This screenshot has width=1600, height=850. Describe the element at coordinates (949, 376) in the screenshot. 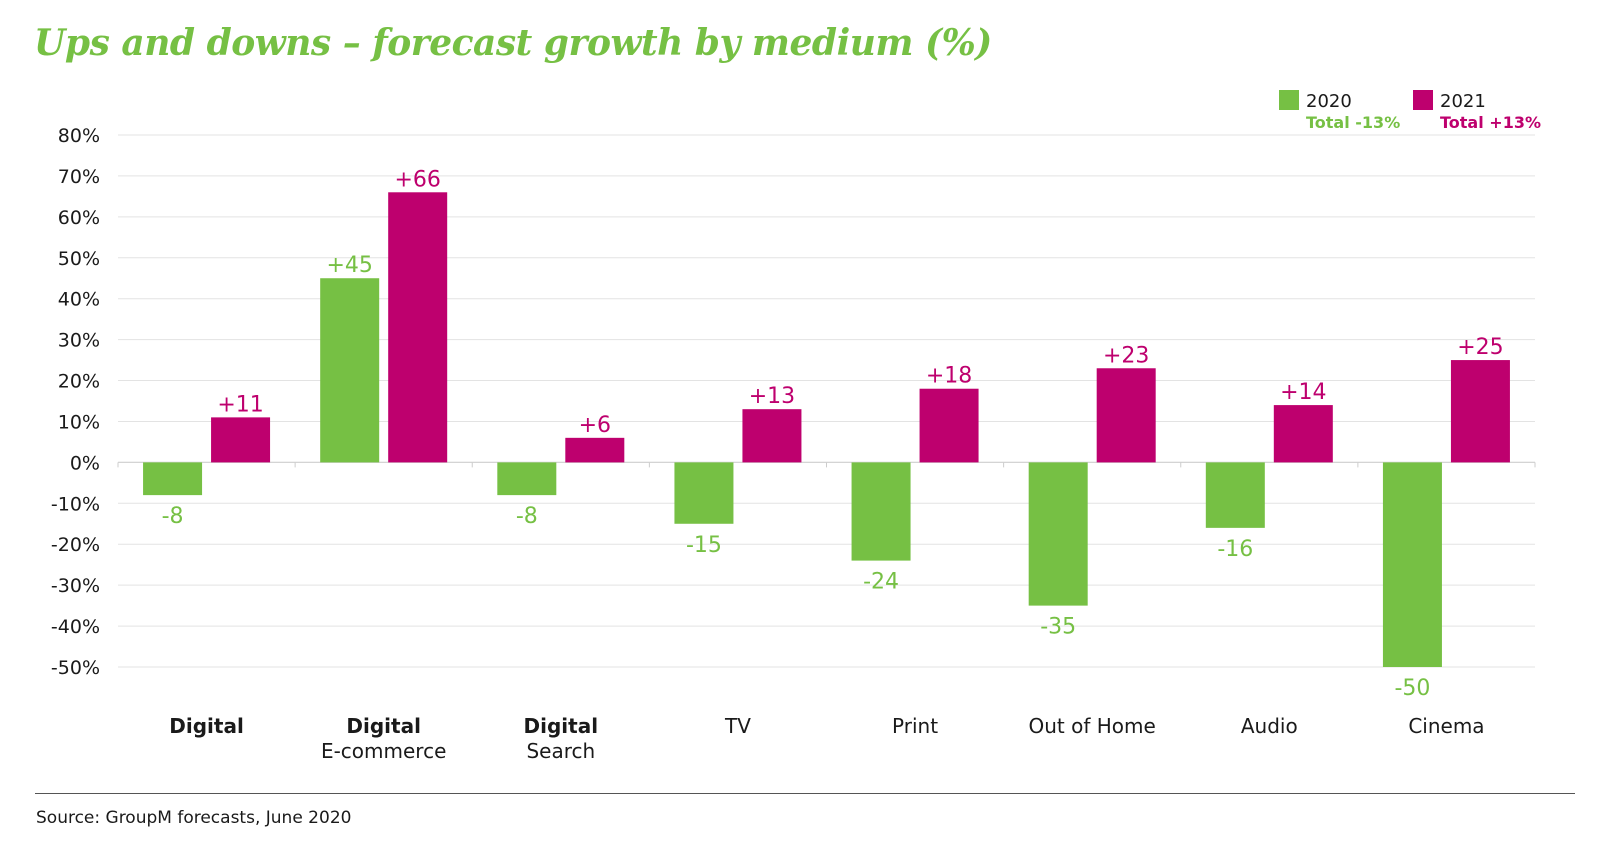

I see `data-label-2021: +18` at that location.